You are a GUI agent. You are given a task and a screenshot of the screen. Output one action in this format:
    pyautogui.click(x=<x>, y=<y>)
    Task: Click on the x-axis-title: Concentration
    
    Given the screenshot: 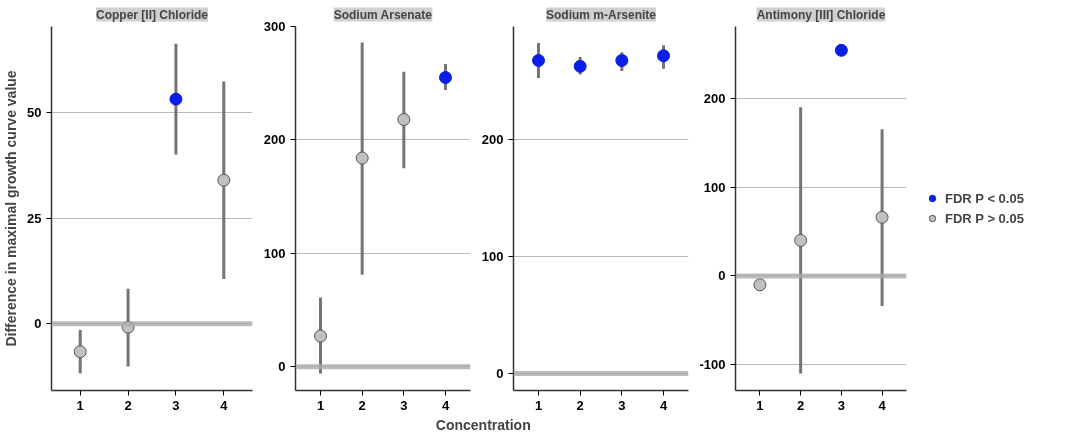 What is the action you would take?
    pyautogui.click(x=483, y=424)
    